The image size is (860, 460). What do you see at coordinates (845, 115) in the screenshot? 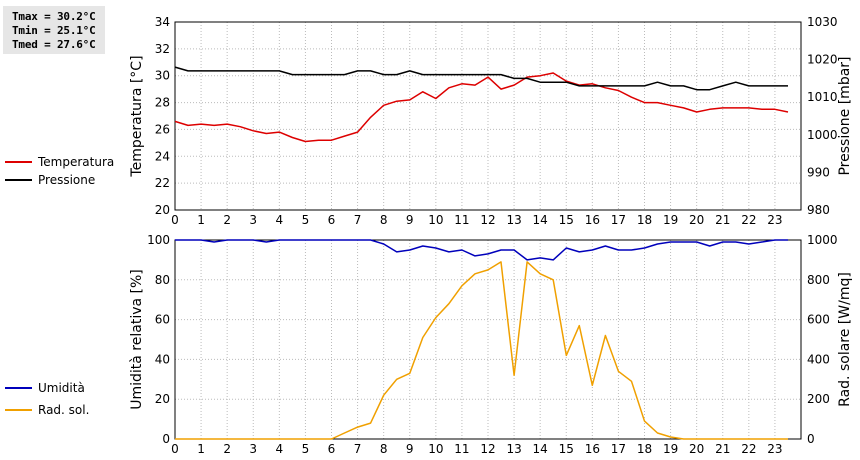
I see `chart1-right-axis-title: Pressione [mbar]` at bounding box center [845, 115].